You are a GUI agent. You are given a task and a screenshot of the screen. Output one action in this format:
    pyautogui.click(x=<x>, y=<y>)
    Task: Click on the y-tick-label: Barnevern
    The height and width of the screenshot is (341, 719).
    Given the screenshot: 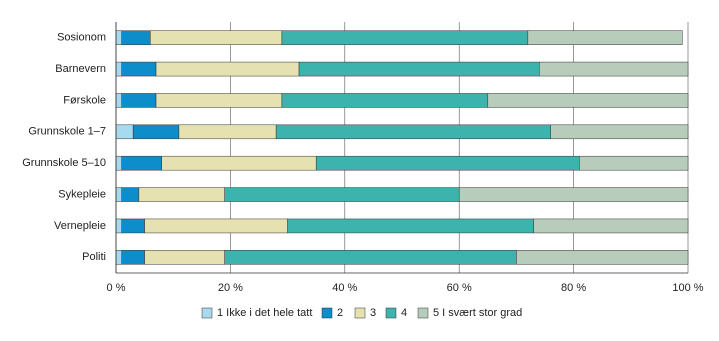 What is the action you would take?
    pyautogui.click(x=80, y=69)
    